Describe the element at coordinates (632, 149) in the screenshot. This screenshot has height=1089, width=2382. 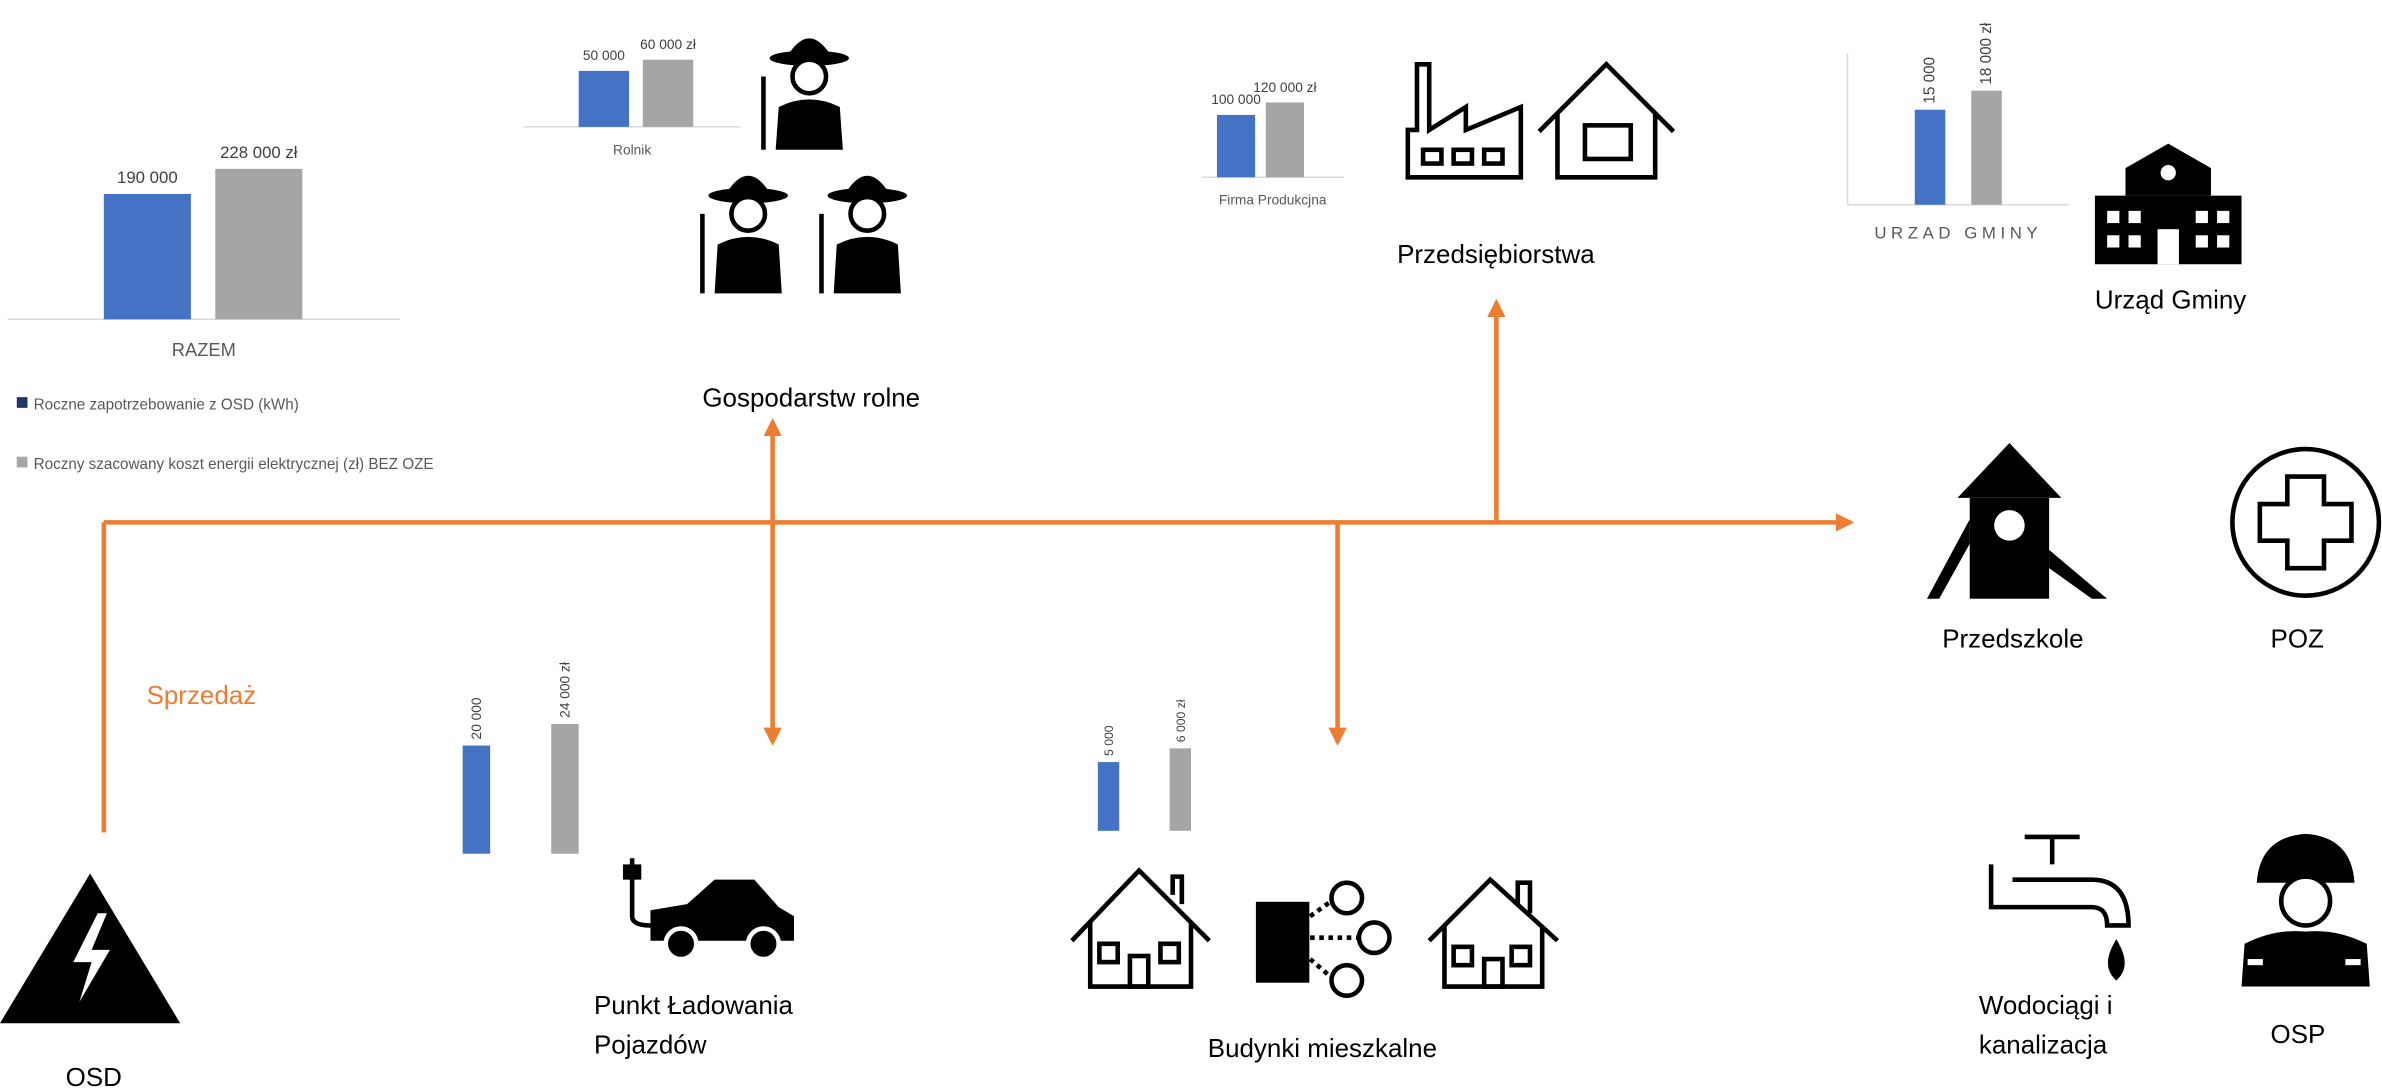
I see `category-label: Rolnik` at that location.